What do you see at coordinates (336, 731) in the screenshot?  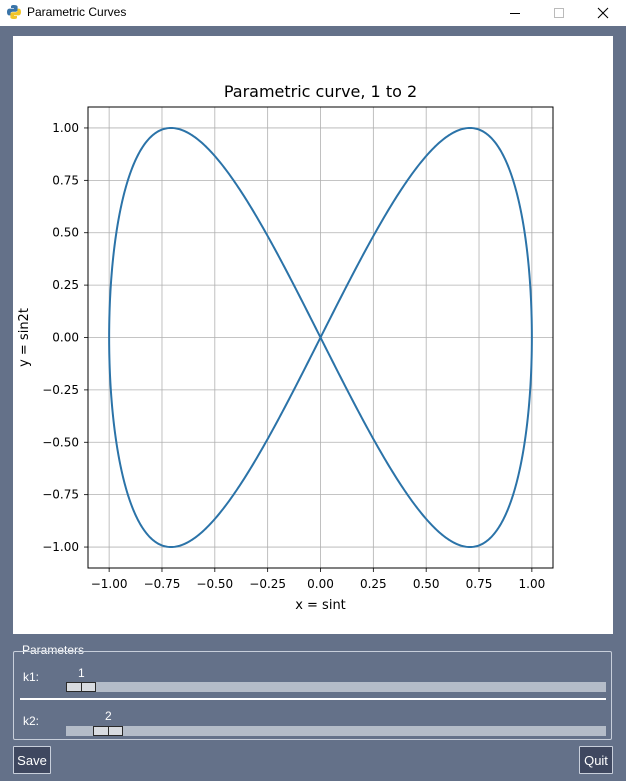 I see `k2-slider` at bounding box center [336, 731].